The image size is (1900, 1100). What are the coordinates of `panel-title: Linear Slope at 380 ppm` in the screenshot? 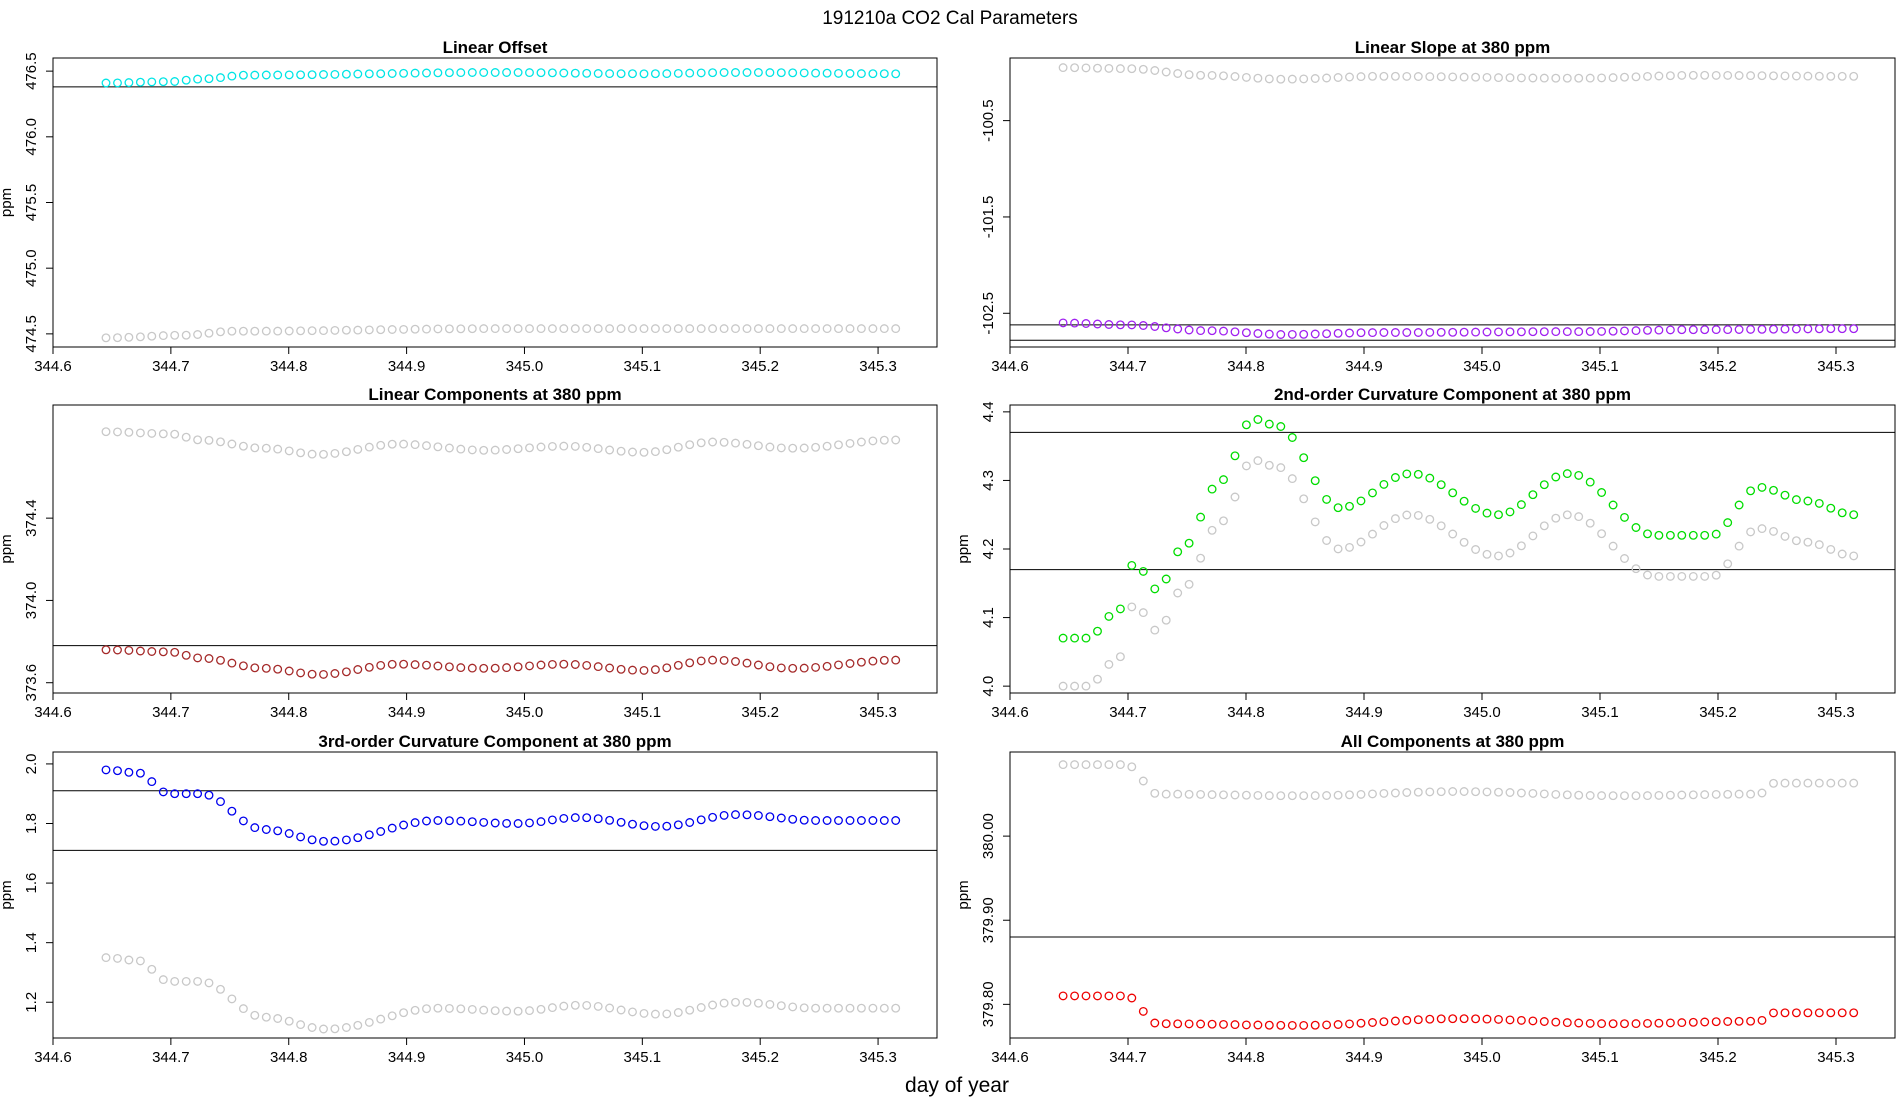 It's located at (1453, 47).